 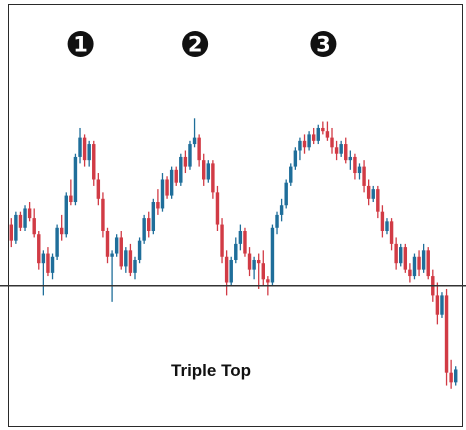 What do you see at coordinates (80, 45) in the screenshot?
I see `peak-marker-label: 1` at bounding box center [80, 45].